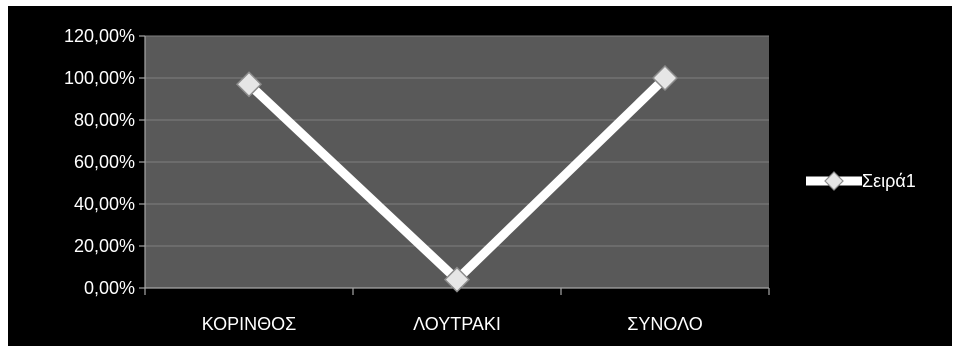 The width and height of the screenshot is (959, 352). Describe the element at coordinates (109, 288) in the screenshot. I see `y-tick-label-0: 0,00%` at that location.